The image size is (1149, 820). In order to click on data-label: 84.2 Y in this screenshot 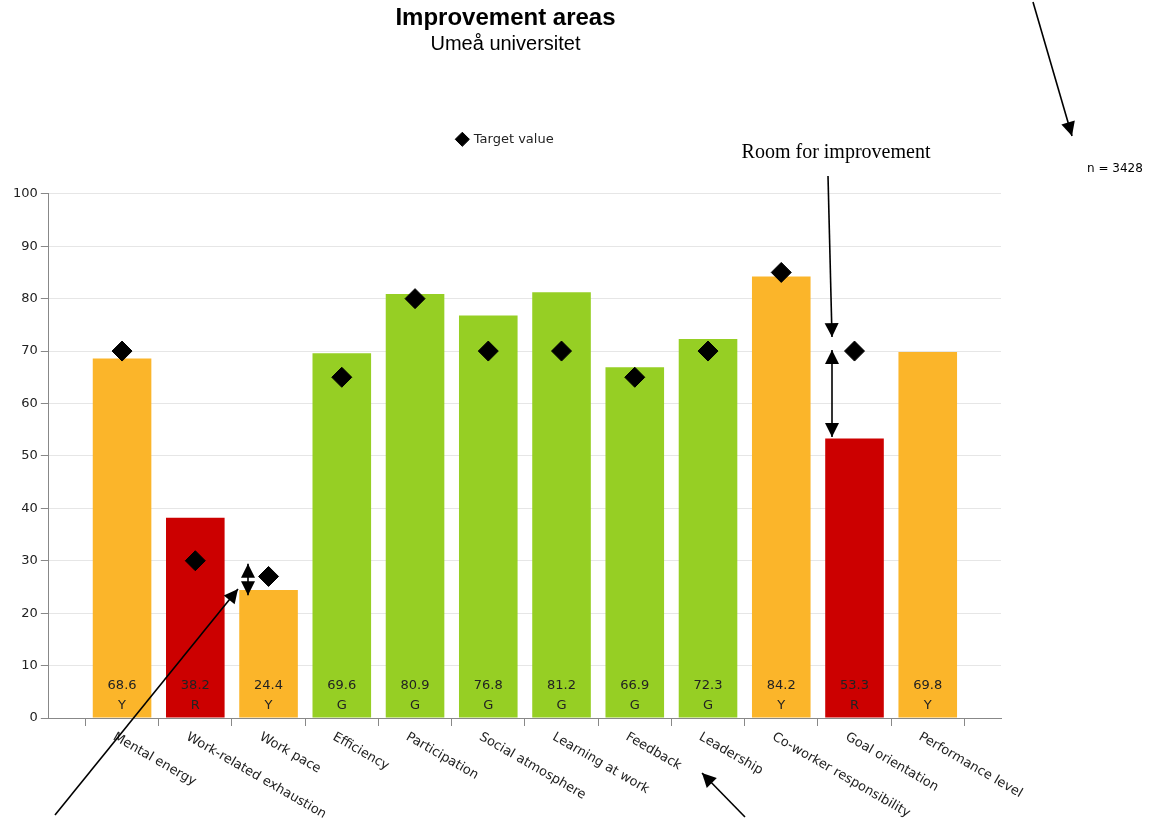, I will do `click(781, 694)`.